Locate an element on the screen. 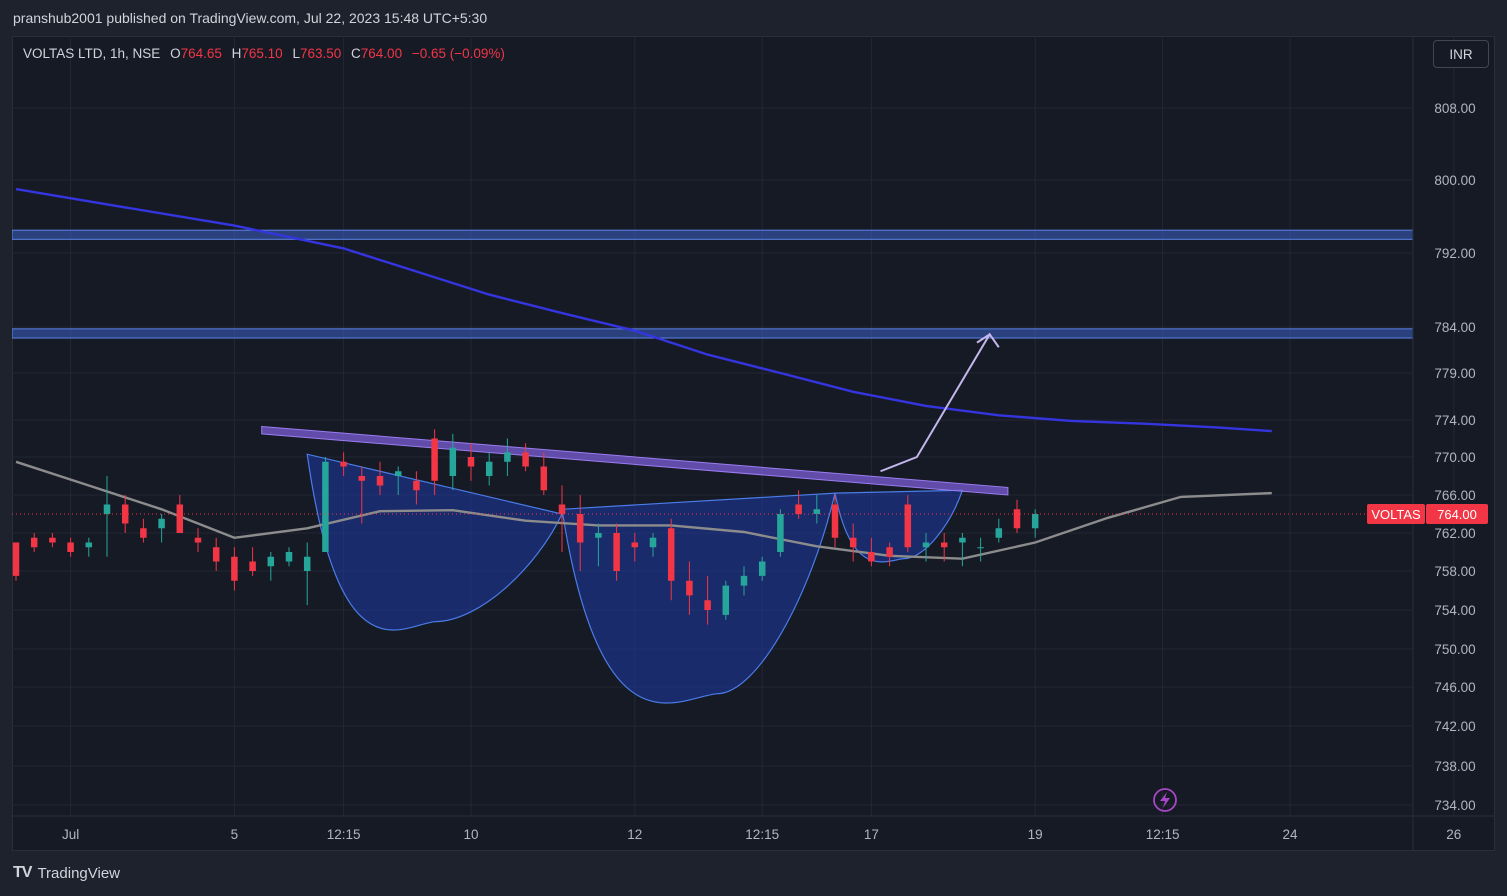 The image size is (1507, 896). symbol-tag: VOLTAS is located at coordinates (1396, 514).